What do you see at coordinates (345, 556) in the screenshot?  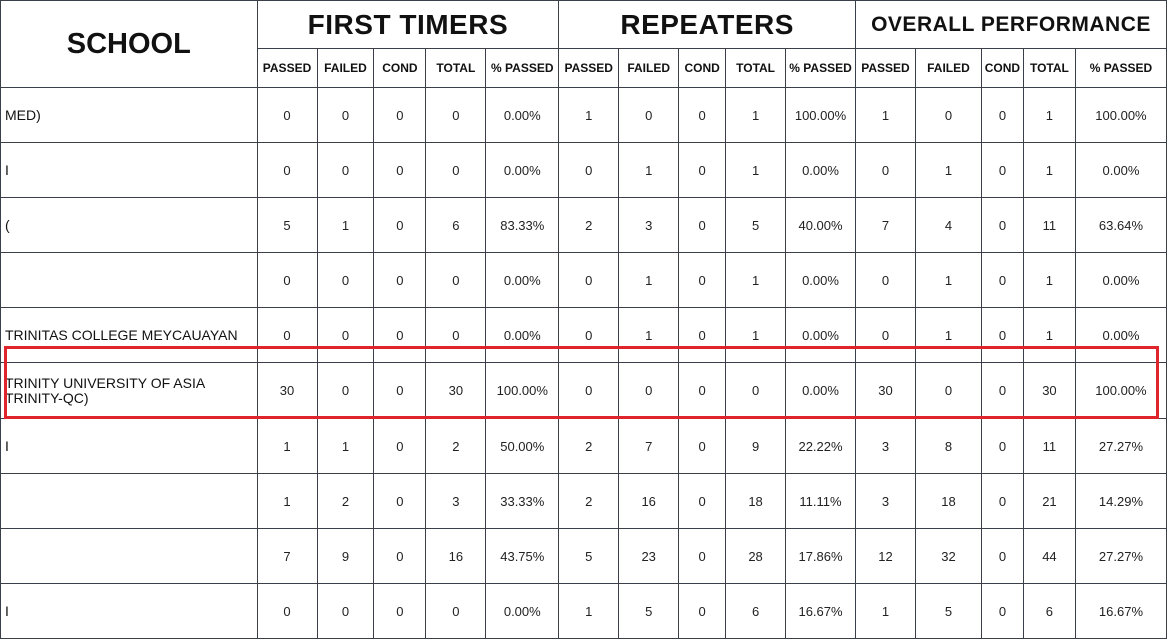 I see `value-cell: 9` at bounding box center [345, 556].